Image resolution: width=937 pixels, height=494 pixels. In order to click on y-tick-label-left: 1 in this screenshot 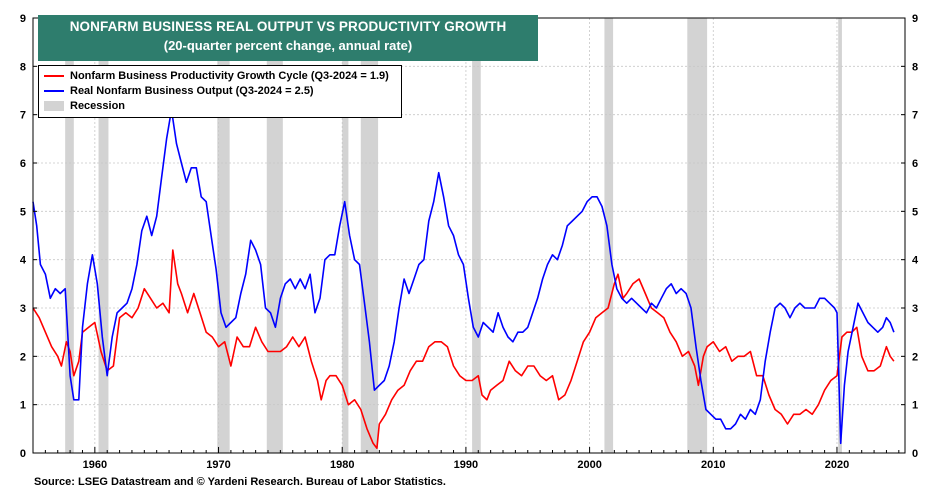, I will do `click(23, 406)`.